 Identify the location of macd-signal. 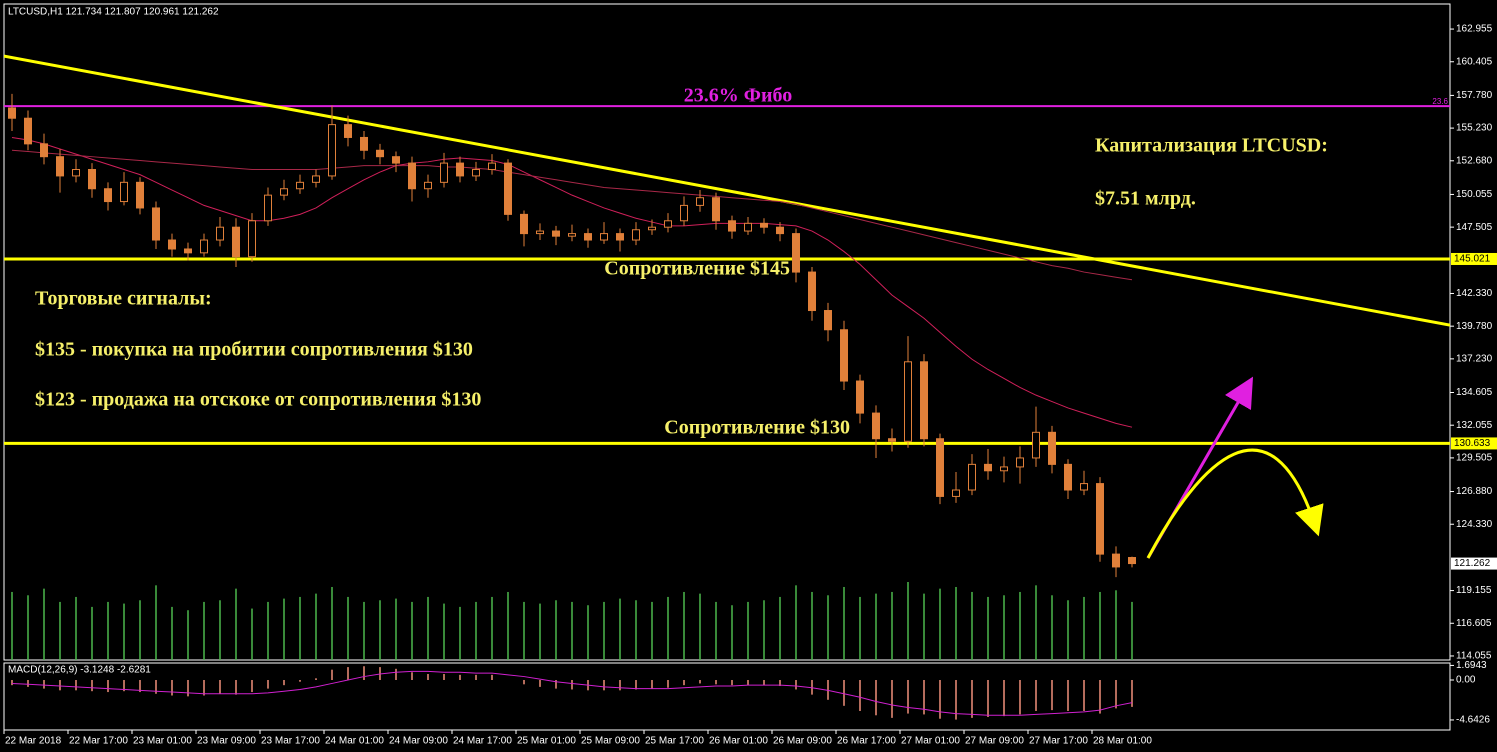
(572, 693).